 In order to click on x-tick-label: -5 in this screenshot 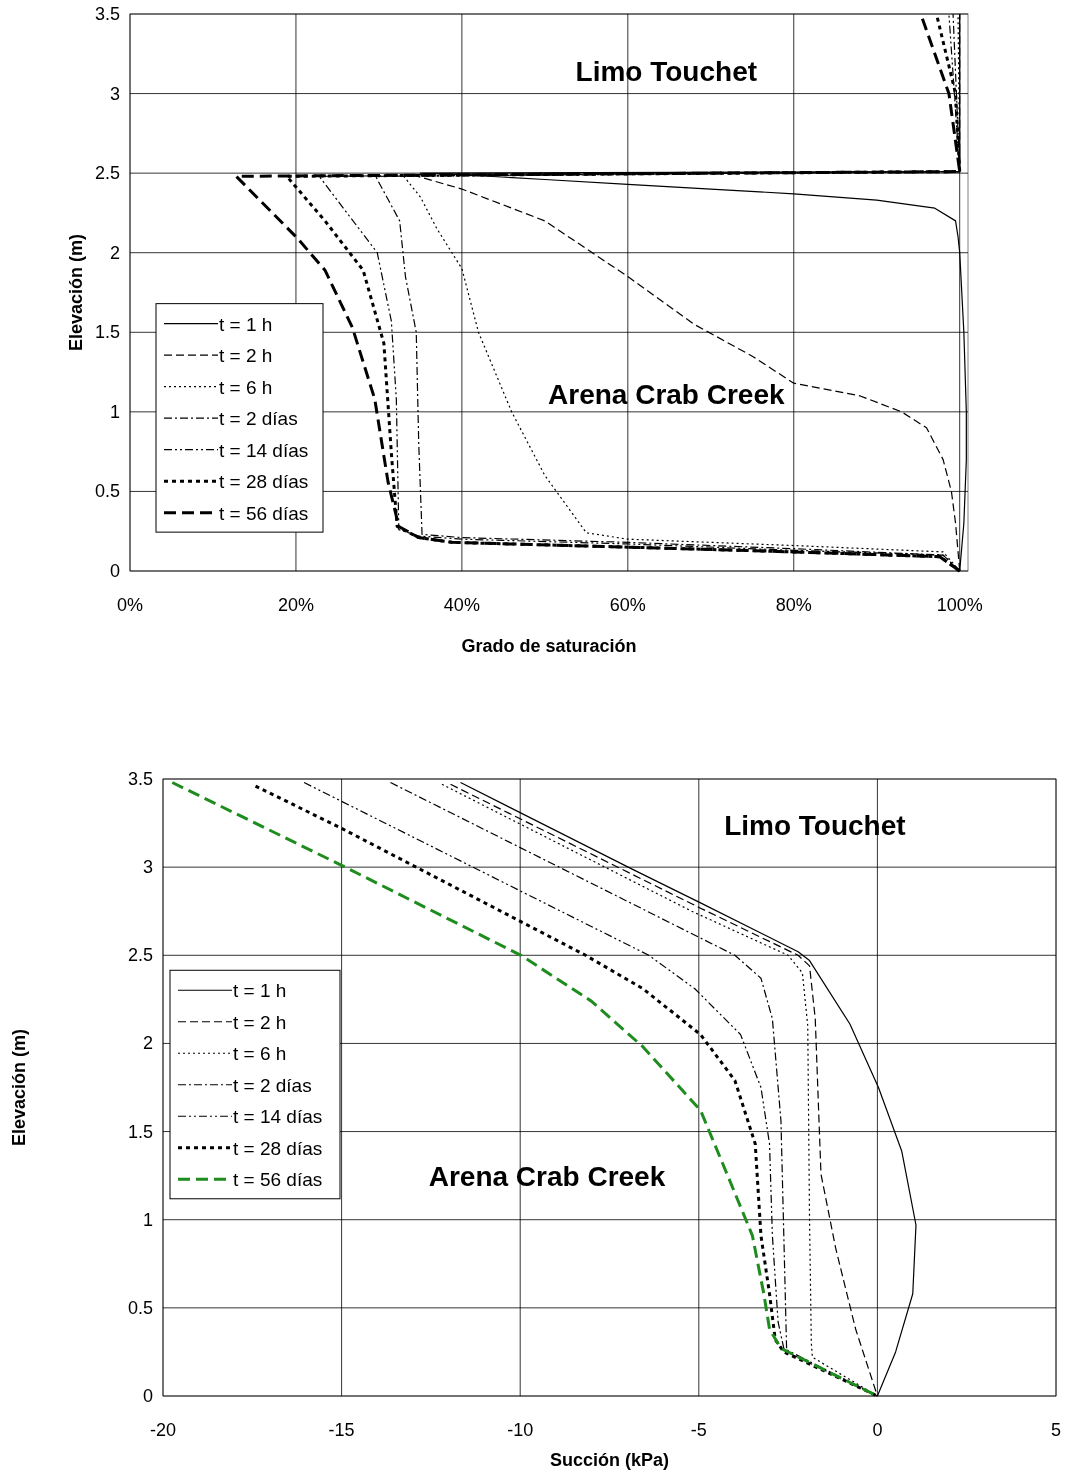, I will do `click(698, 1430)`.